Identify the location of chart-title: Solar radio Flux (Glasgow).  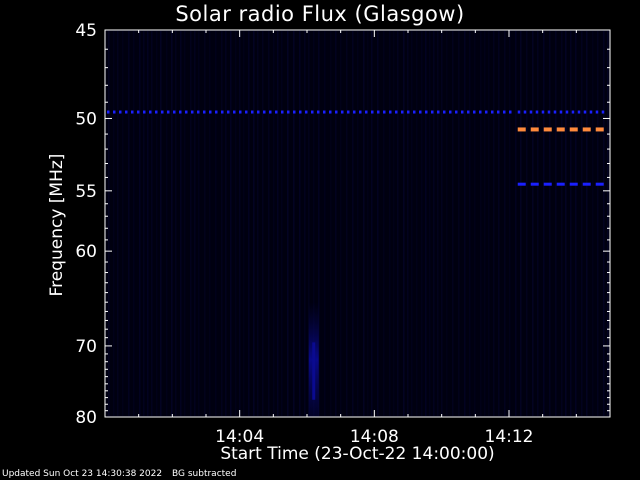
(320, 14).